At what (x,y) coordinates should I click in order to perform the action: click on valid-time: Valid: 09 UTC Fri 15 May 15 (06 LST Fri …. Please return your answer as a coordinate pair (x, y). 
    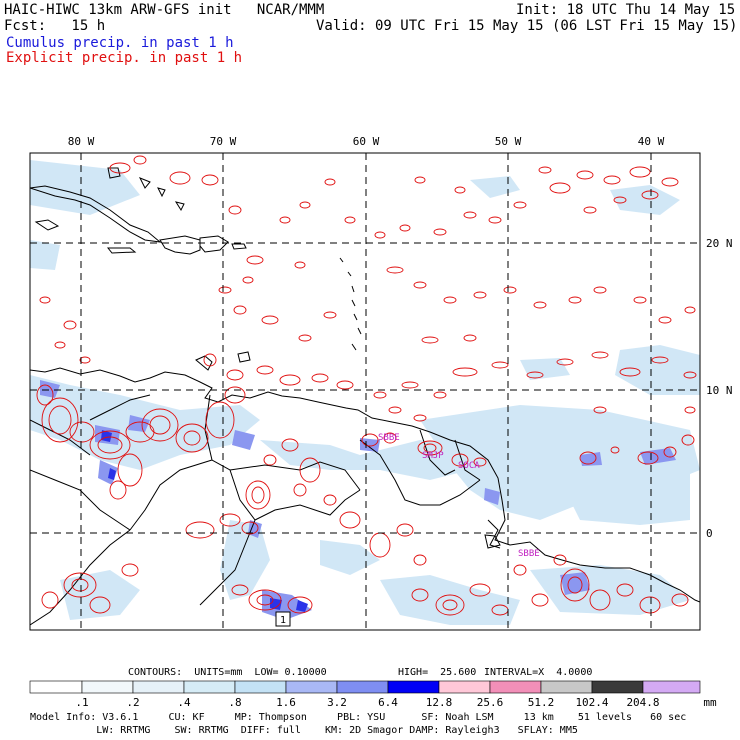
    Looking at the image, I should click on (527, 26).